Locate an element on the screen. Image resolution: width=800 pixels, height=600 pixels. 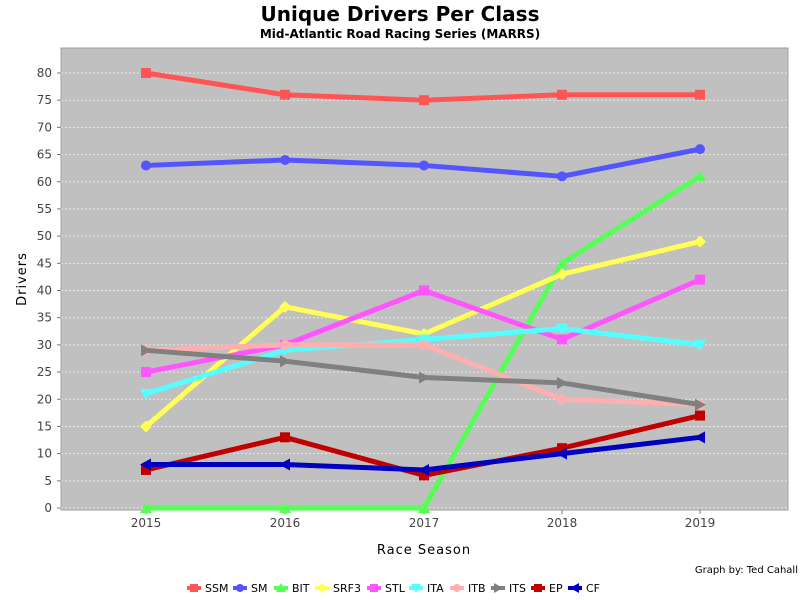
y-tick-label: 80 is located at coordinates (44, 73).